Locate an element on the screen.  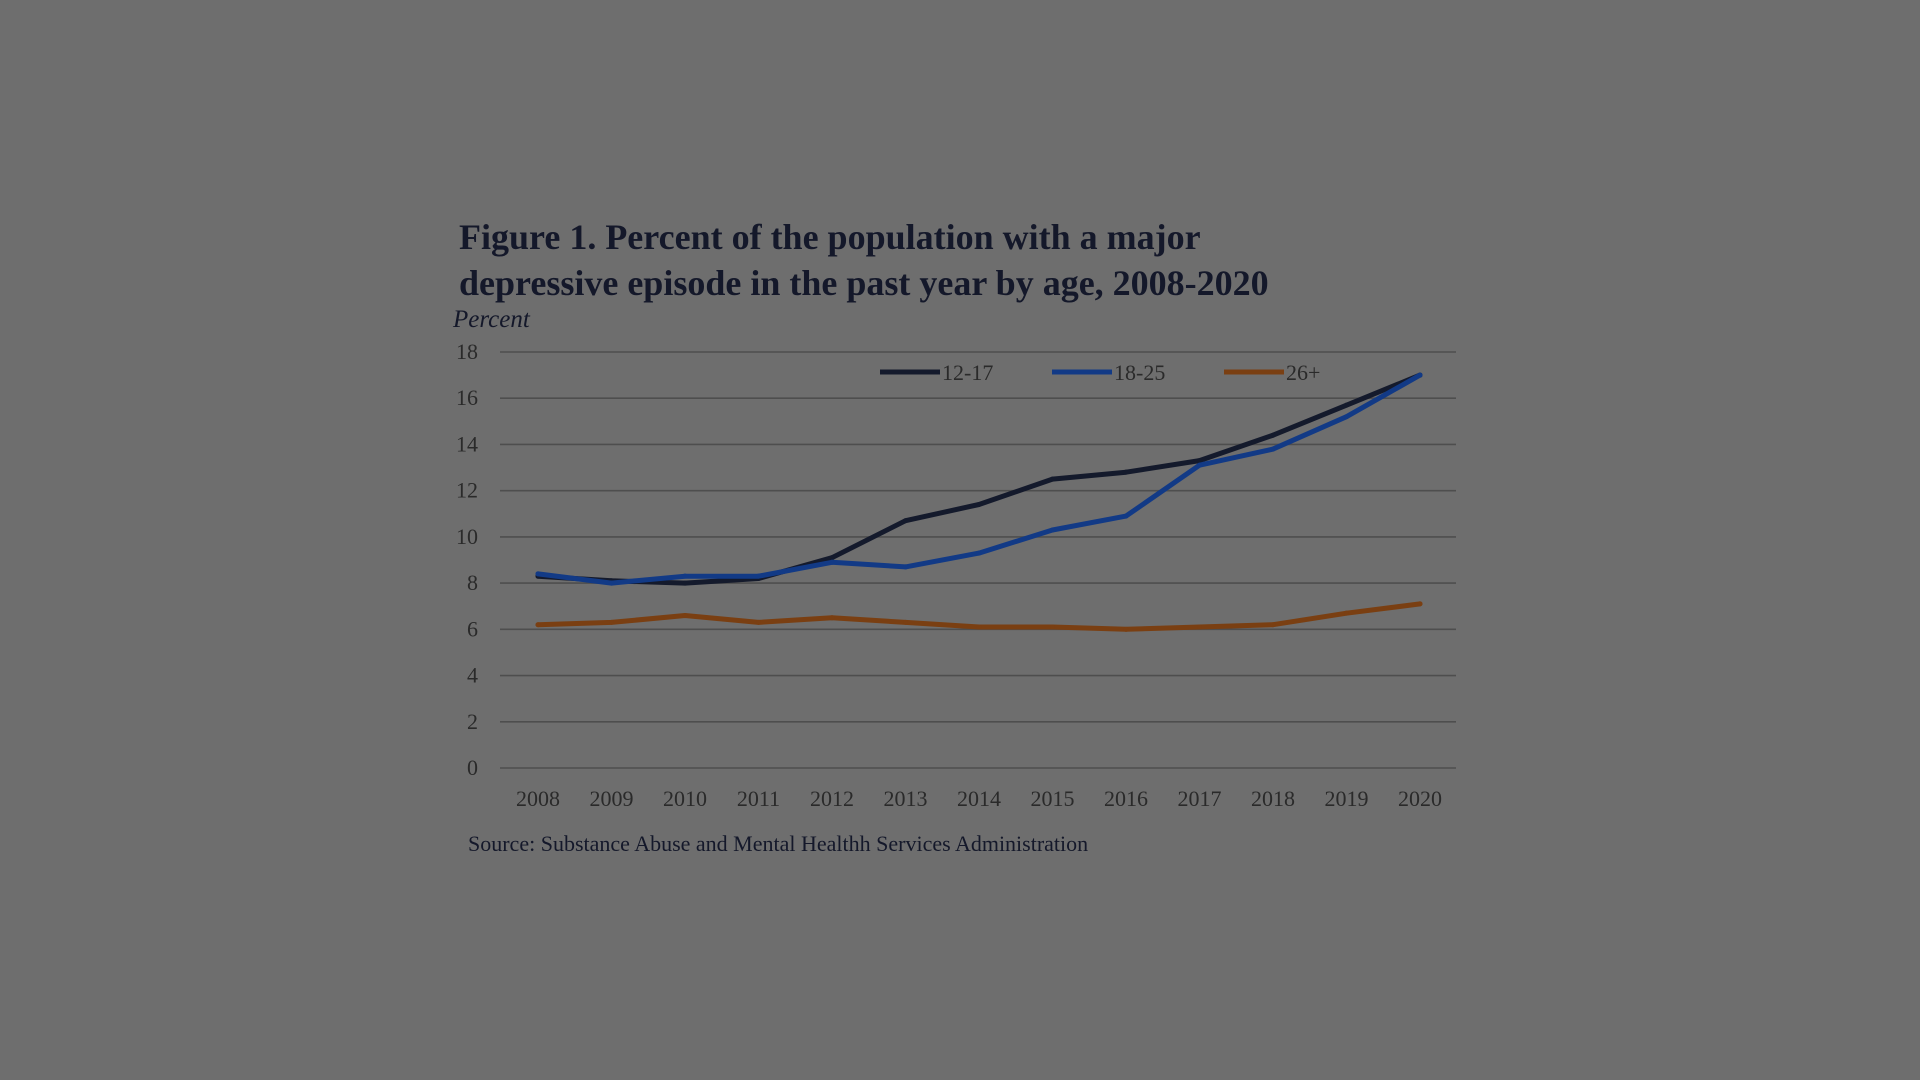
data-point-12-17-2013 is located at coordinates (905, 521).